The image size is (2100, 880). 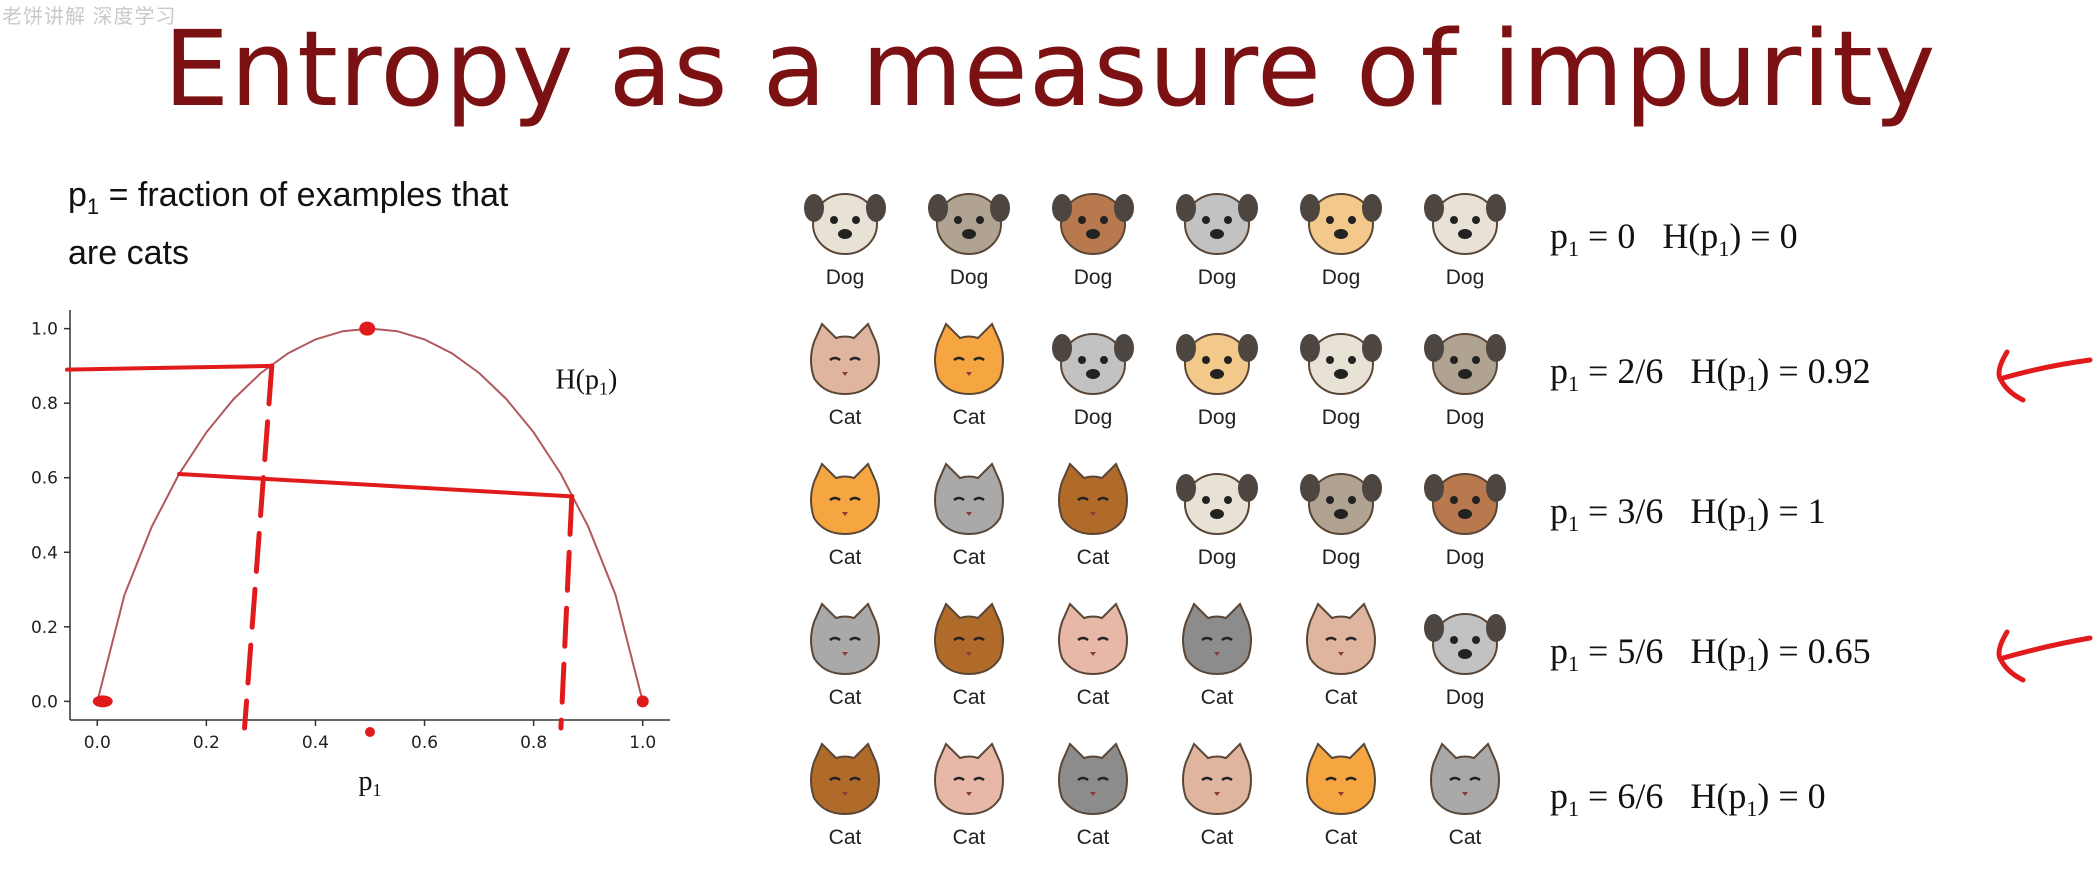 What do you see at coordinates (44, 330) in the screenshot?
I see `y-tick-label: 1.0` at bounding box center [44, 330].